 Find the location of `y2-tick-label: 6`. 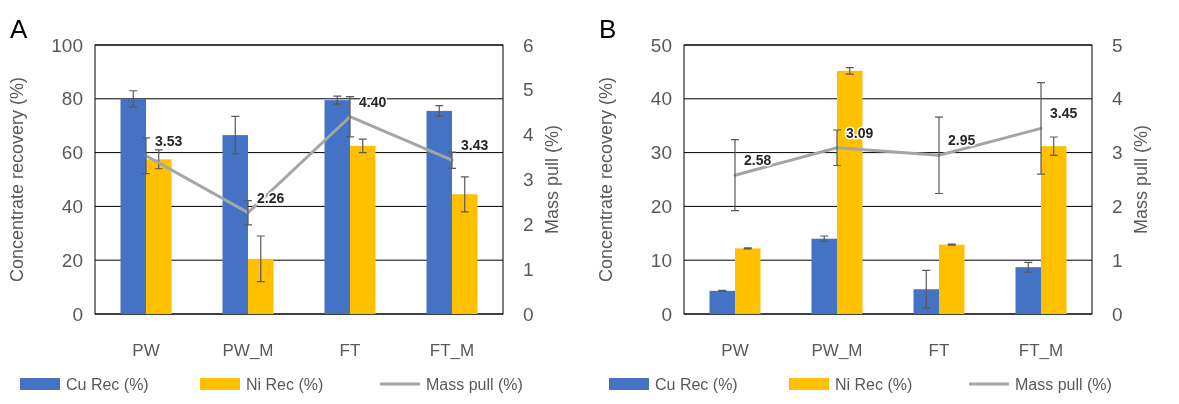

y2-tick-label: 6 is located at coordinates (528, 45).